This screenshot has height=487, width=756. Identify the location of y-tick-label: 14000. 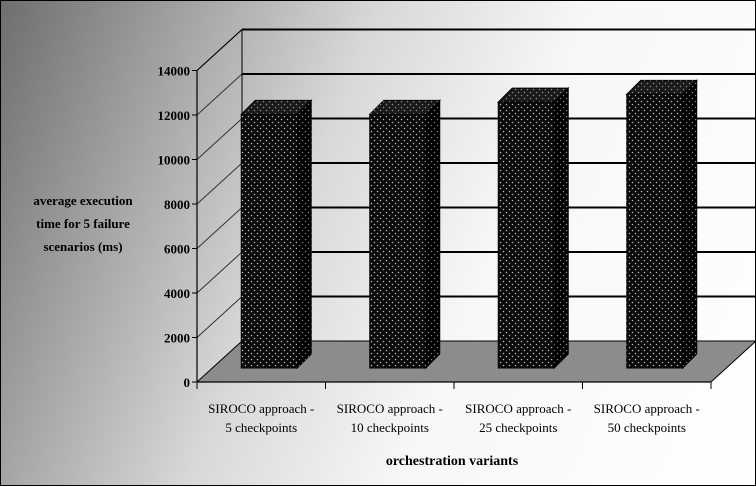
(174, 71).